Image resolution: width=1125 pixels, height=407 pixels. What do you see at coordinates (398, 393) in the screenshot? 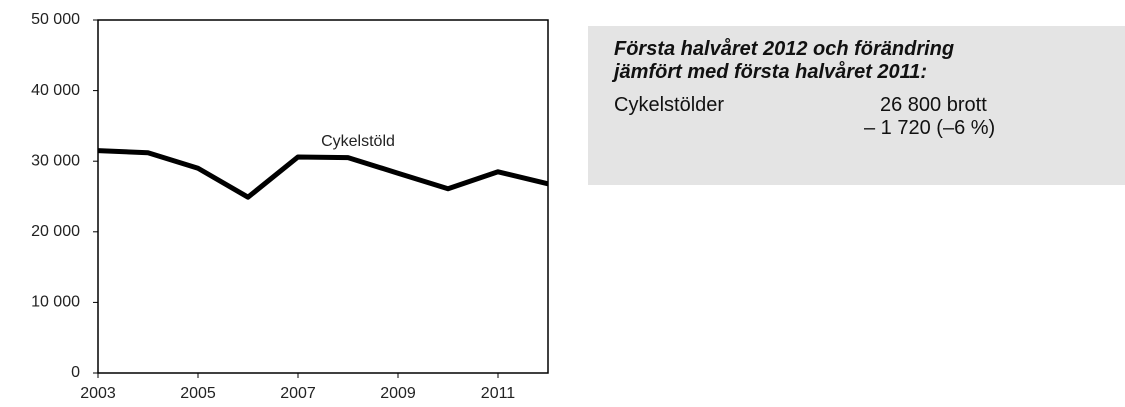
I see `x-tick-label: 2009` at bounding box center [398, 393].